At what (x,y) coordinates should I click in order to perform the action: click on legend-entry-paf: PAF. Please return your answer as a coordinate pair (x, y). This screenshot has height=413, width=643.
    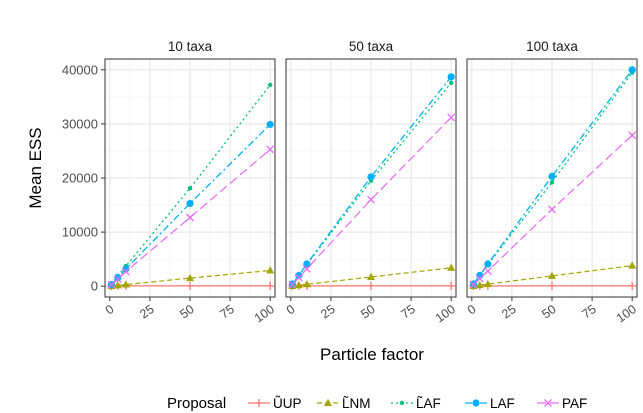
    Looking at the image, I should click on (562, 403).